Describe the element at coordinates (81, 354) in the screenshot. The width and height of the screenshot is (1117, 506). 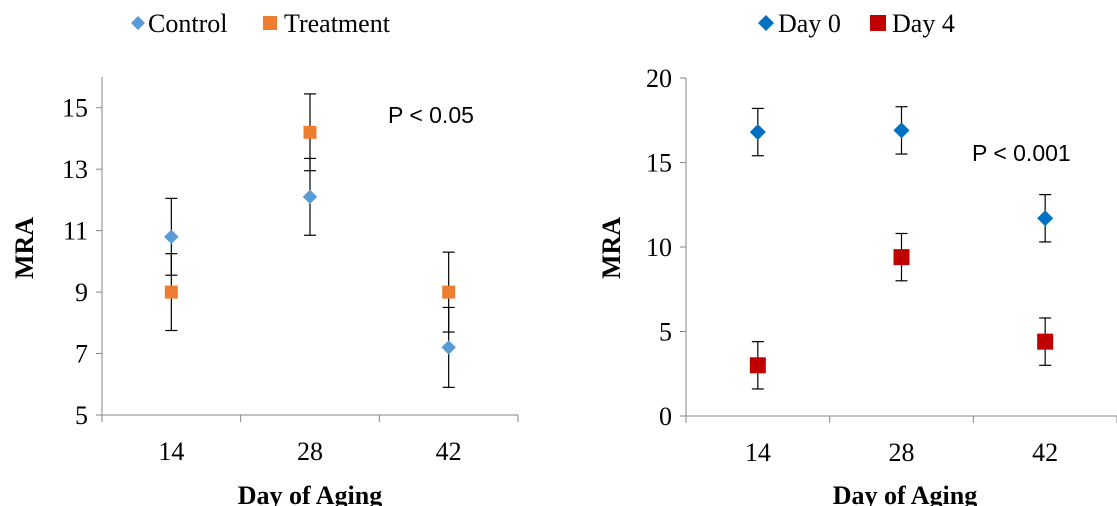
I see `y-tick-label: 7` at that location.